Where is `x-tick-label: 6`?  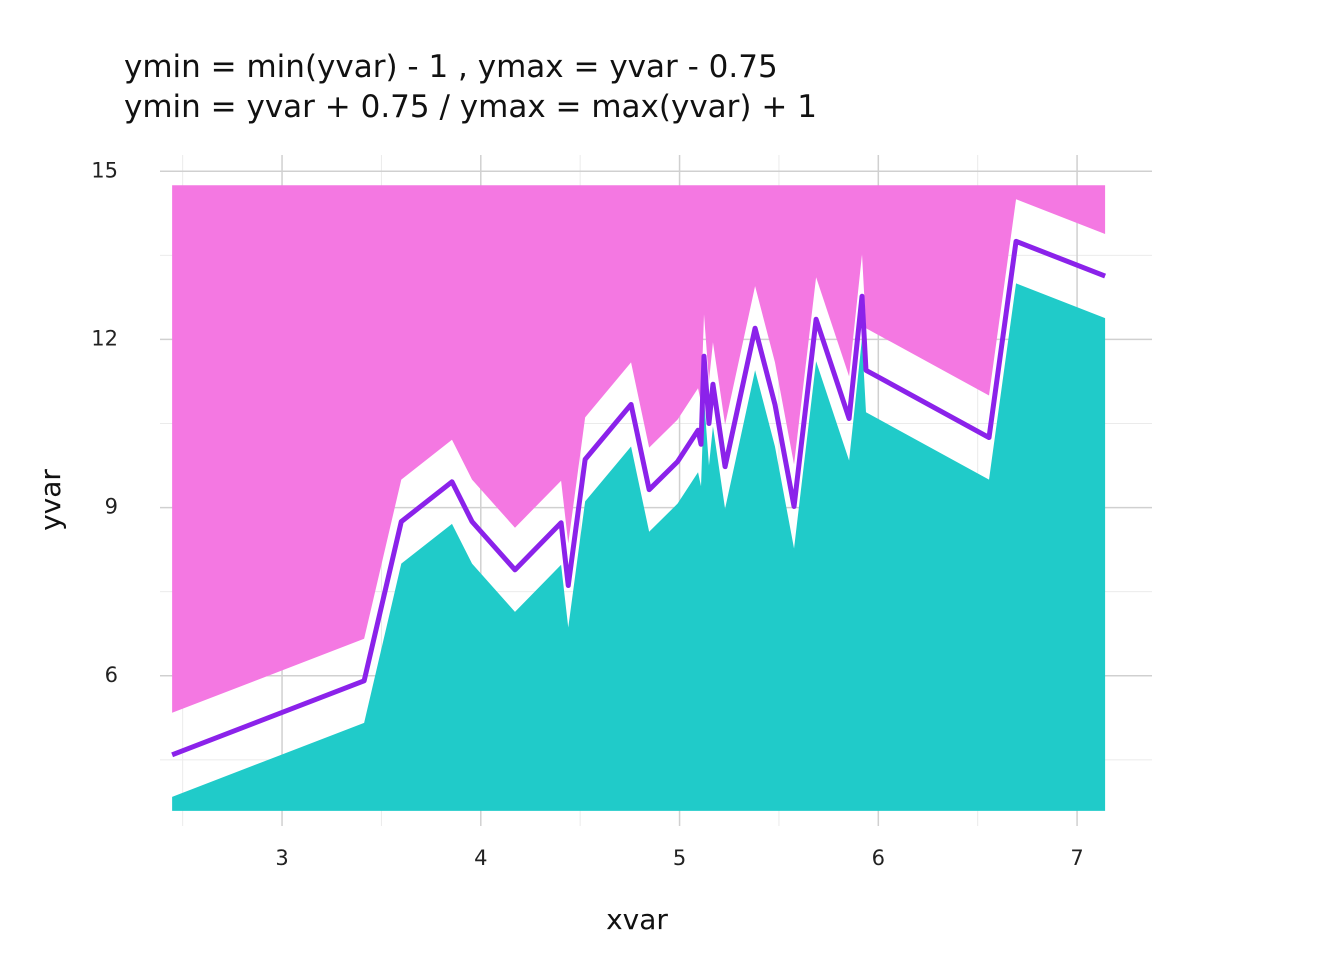 x-tick-label: 6 is located at coordinates (878, 858).